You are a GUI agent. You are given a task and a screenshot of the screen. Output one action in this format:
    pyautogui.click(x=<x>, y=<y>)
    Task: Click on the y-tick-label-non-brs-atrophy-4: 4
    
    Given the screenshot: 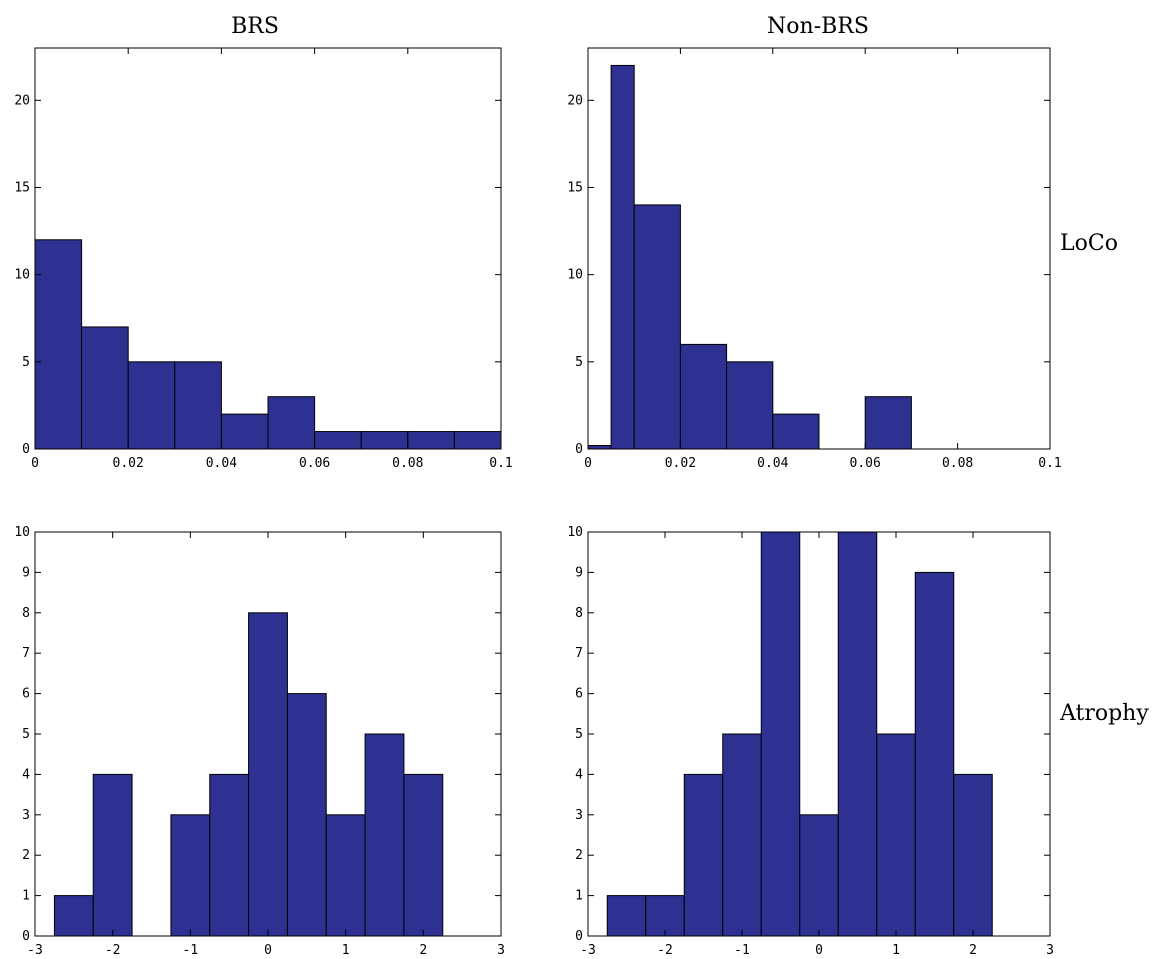 What is the action you would take?
    pyautogui.click(x=579, y=774)
    